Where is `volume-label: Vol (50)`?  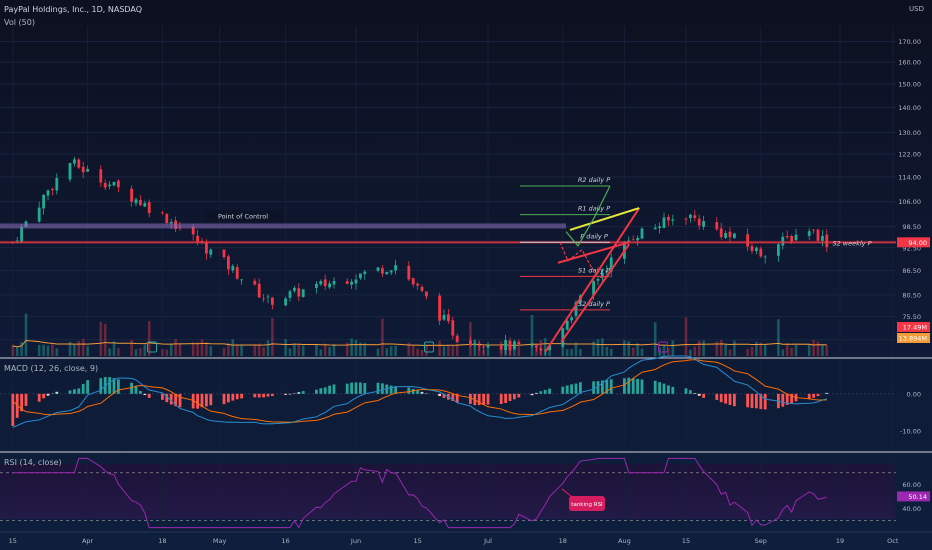
volume-label: Vol (50) is located at coordinates (19, 22).